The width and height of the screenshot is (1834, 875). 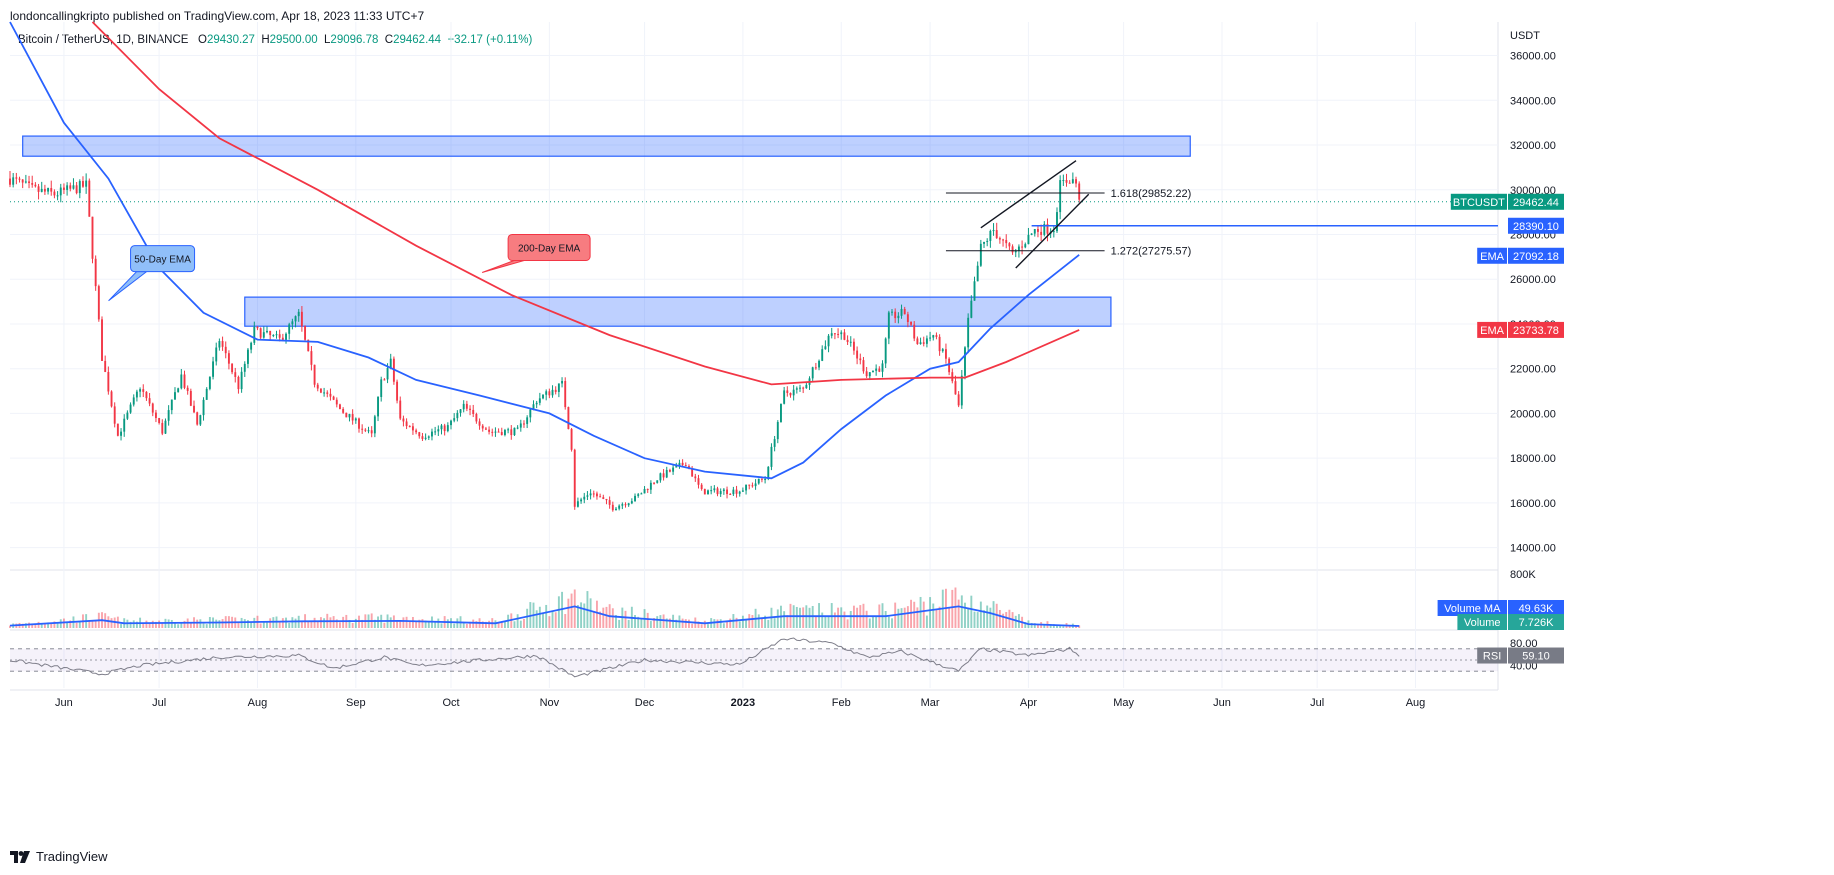 I want to click on y-tick-label: 18000.00, so click(x=1533, y=459).